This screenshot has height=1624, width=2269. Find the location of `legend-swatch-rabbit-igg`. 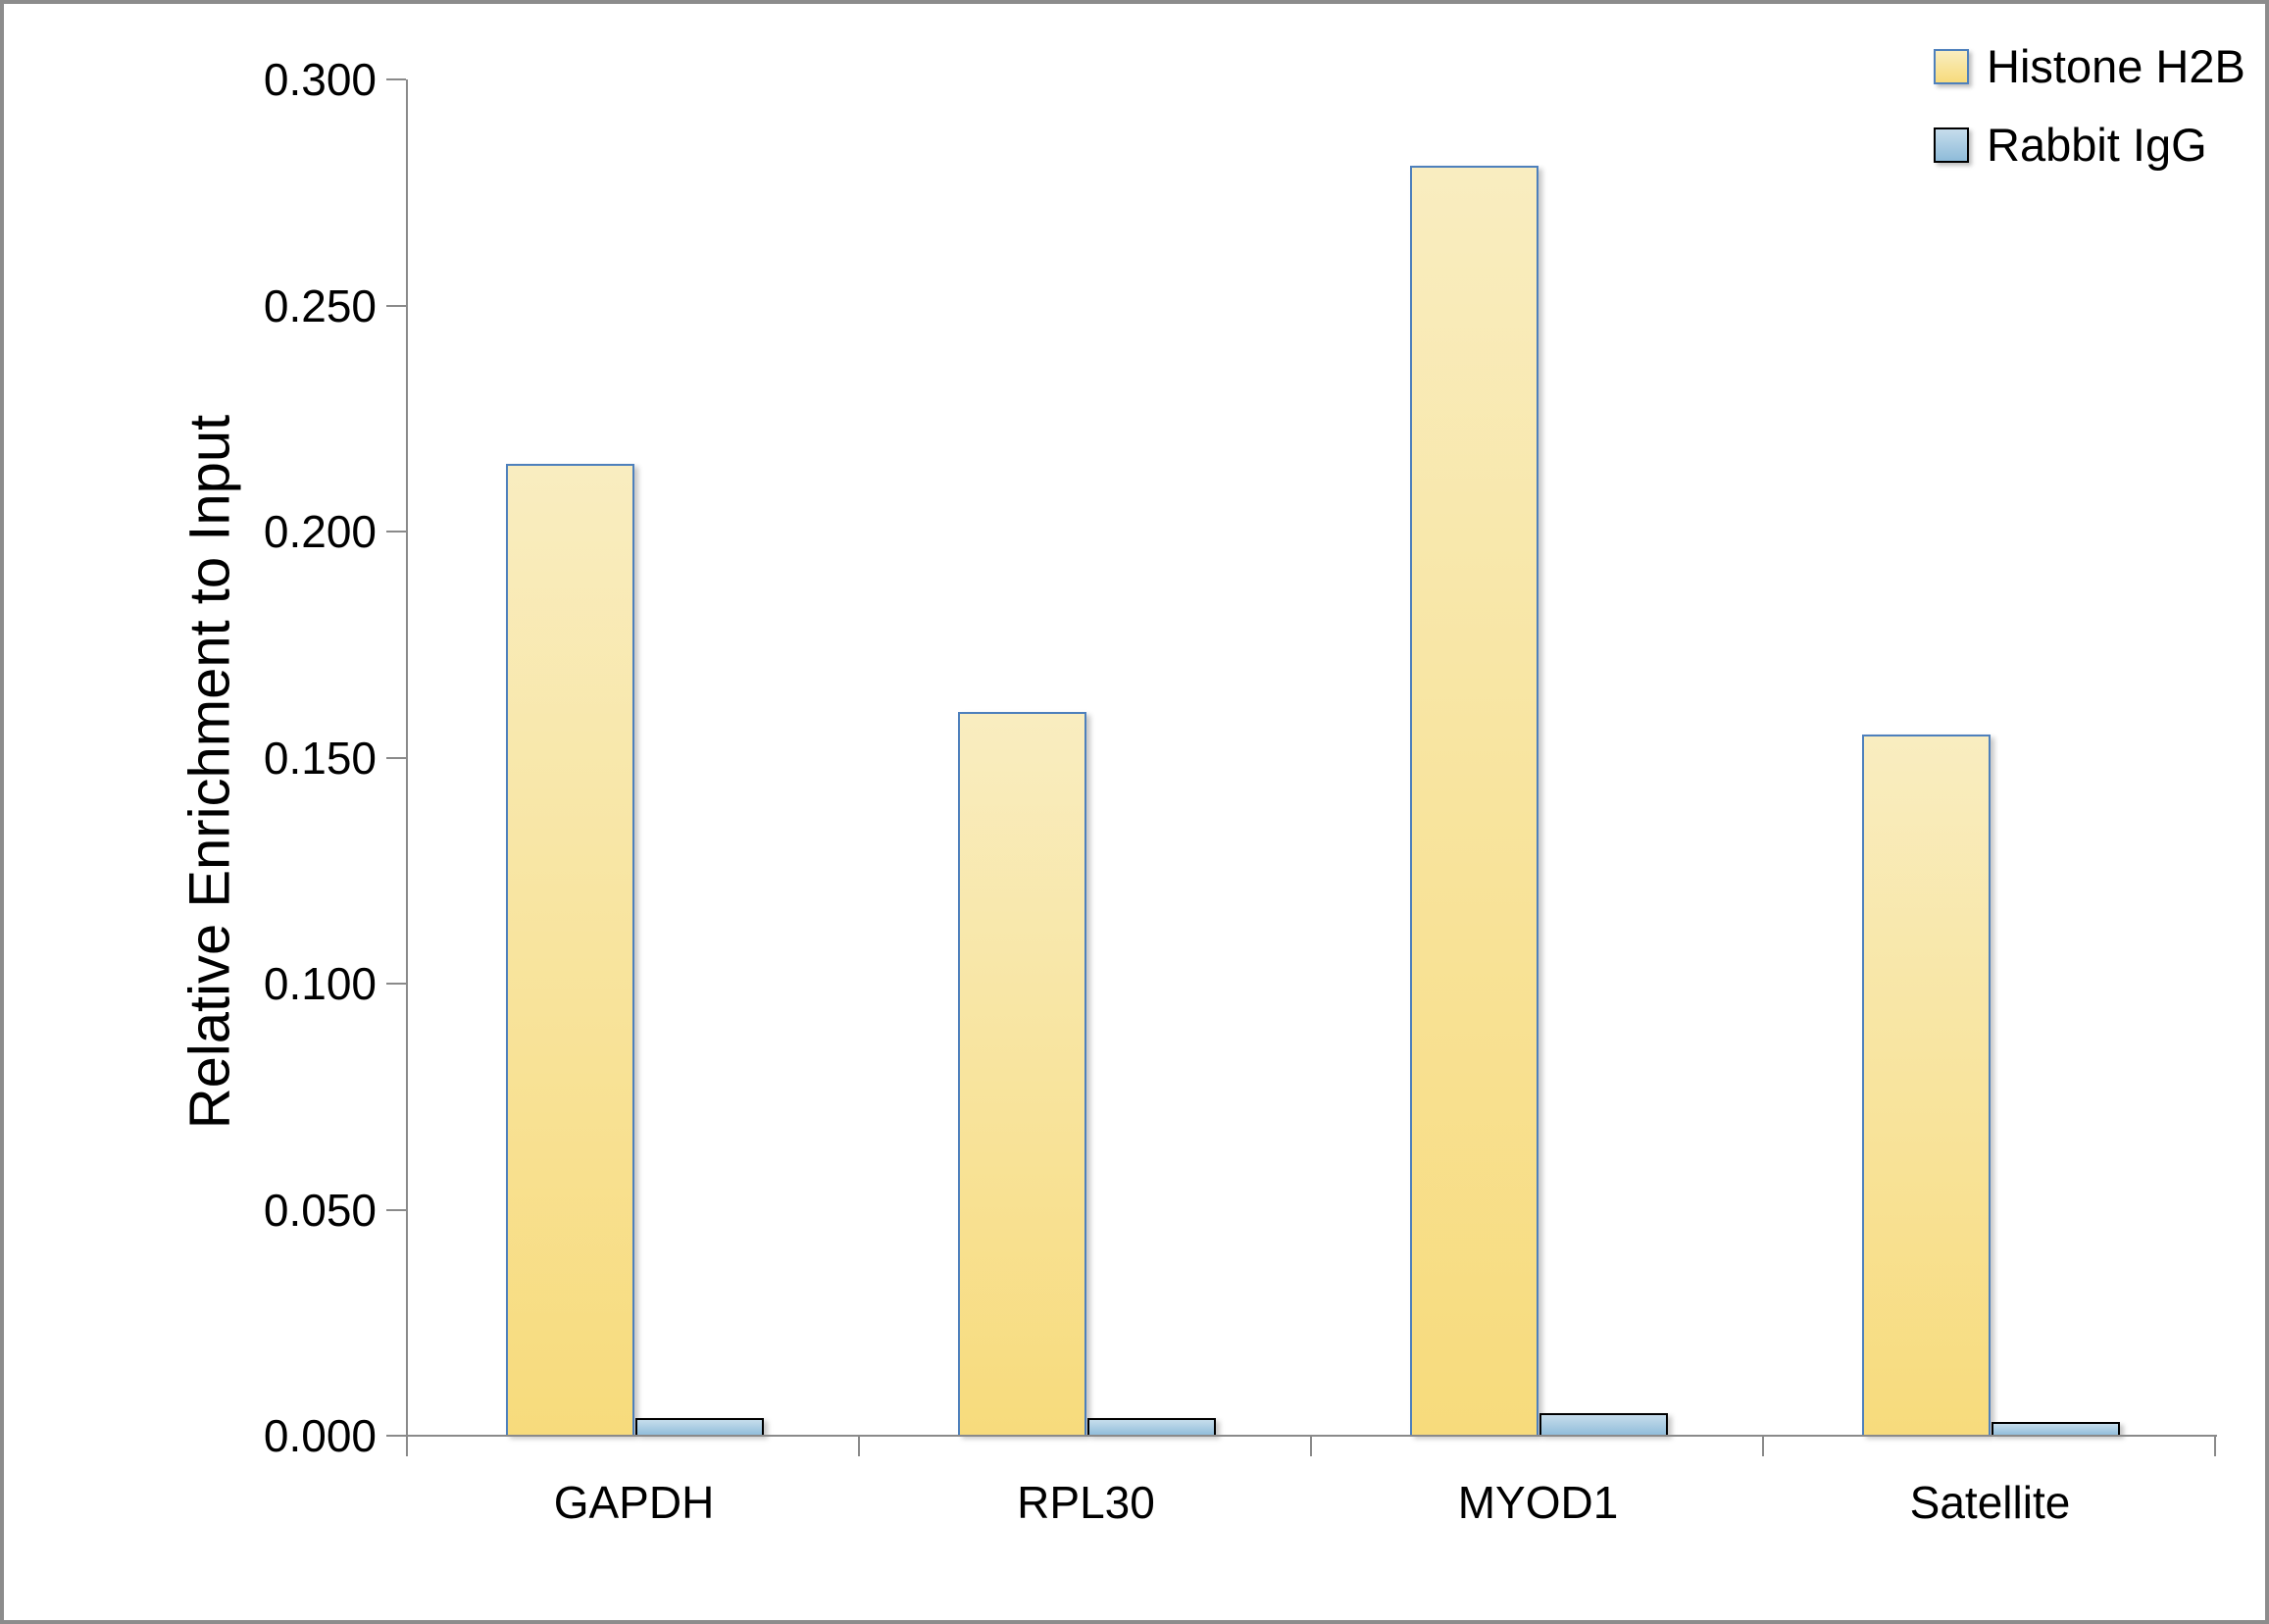

legend-swatch-rabbit-igg is located at coordinates (1951, 145).